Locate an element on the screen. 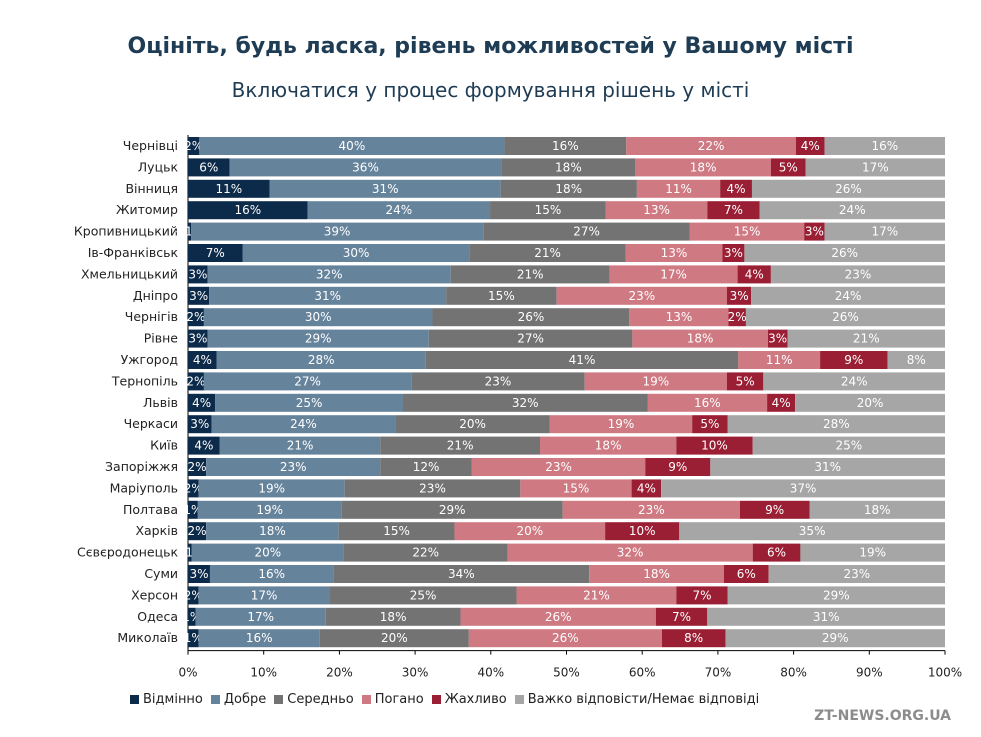 Image resolution: width=981 pixels, height=737 pixels. x-tick-label: 20% is located at coordinates (339, 673).